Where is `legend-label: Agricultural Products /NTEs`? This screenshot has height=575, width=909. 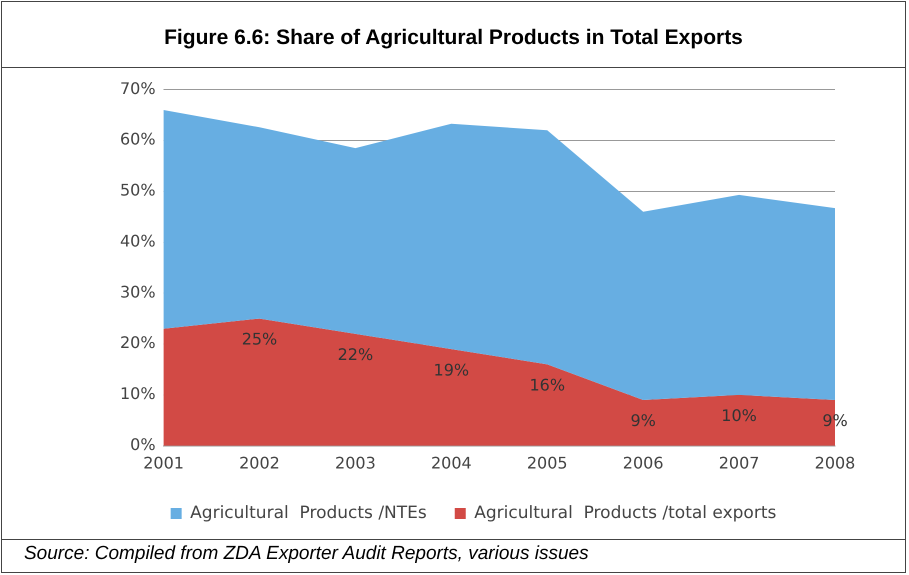
legend-label: Agricultural Products /NTEs is located at coordinates (308, 512).